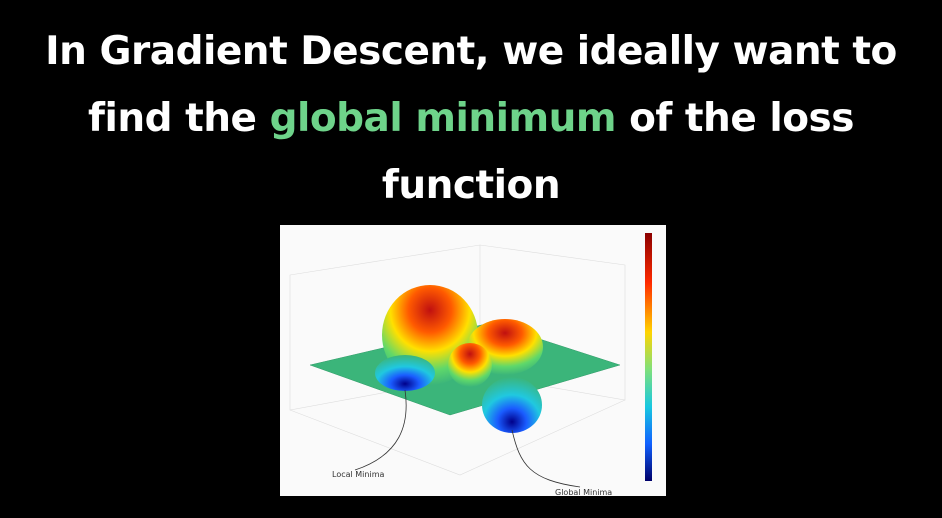  What do you see at coordinates (358, 474) in the screenshot?
I see `local-minima-label: Local Minima` at bounding box center [358, 474].